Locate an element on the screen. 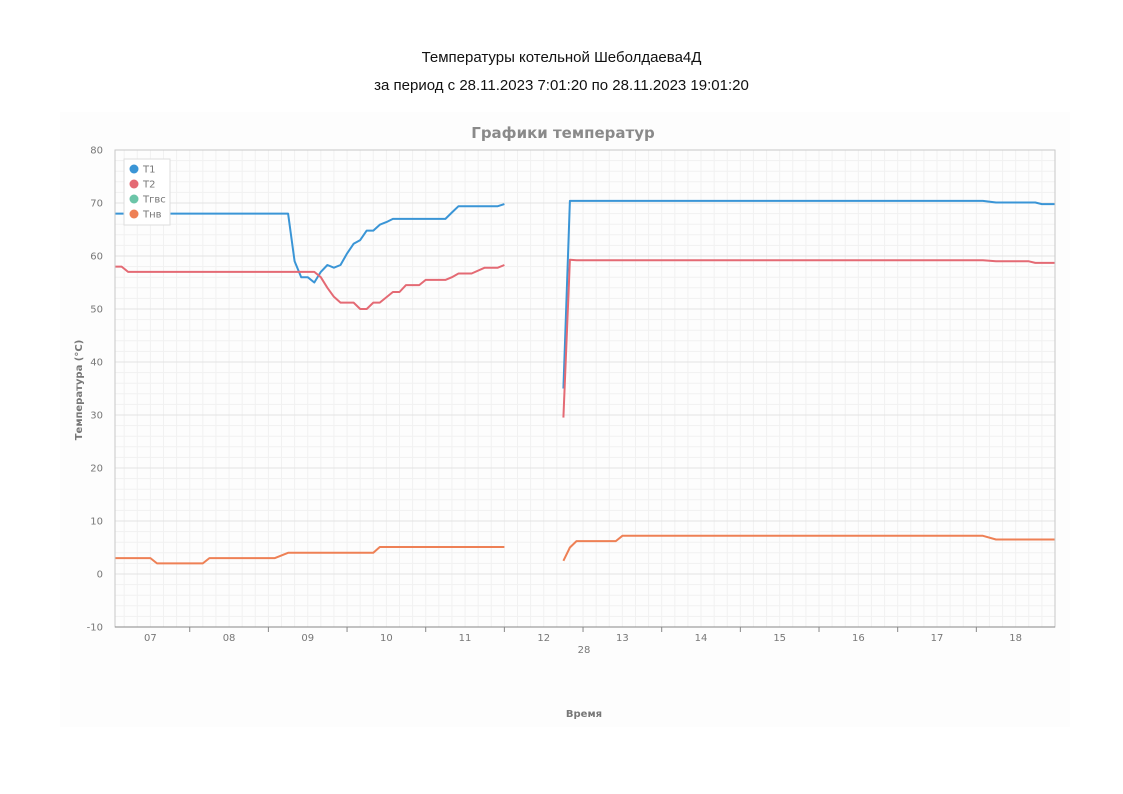 This screenshot has height=794, width=1123. legend-label: Tнв is located at coordinates (152, 215).